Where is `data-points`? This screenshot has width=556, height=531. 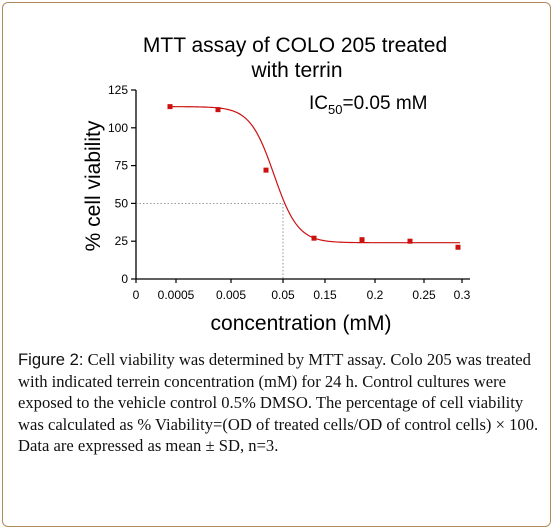
data-points is located at coordinates (314, 177).